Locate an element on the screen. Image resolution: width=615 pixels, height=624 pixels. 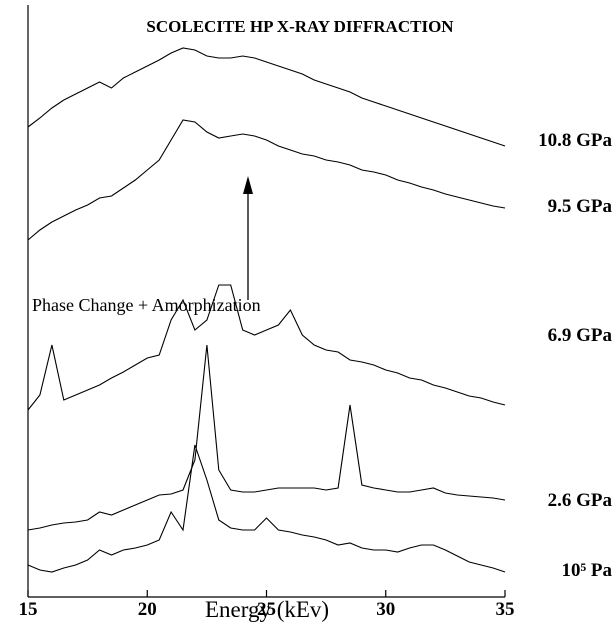
arrow-head is located at coordinates (248, 185).